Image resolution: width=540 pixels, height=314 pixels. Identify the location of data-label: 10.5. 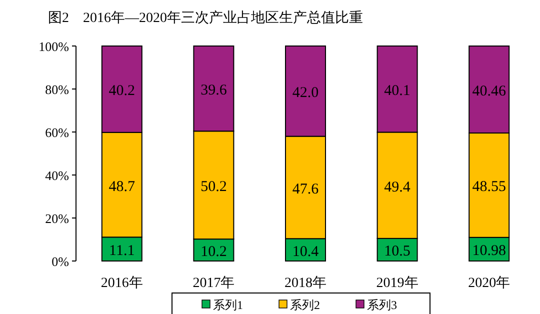
(397, 252).